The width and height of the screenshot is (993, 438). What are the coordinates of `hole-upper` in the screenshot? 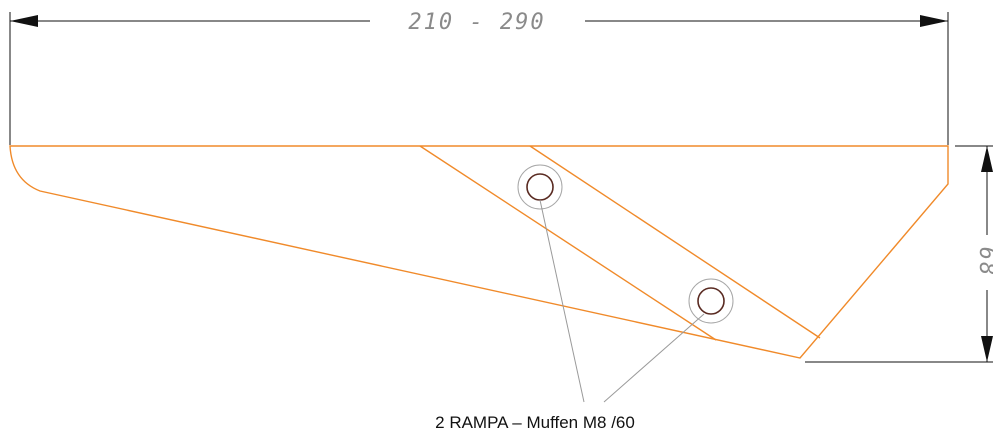 It's located at (540, 187).